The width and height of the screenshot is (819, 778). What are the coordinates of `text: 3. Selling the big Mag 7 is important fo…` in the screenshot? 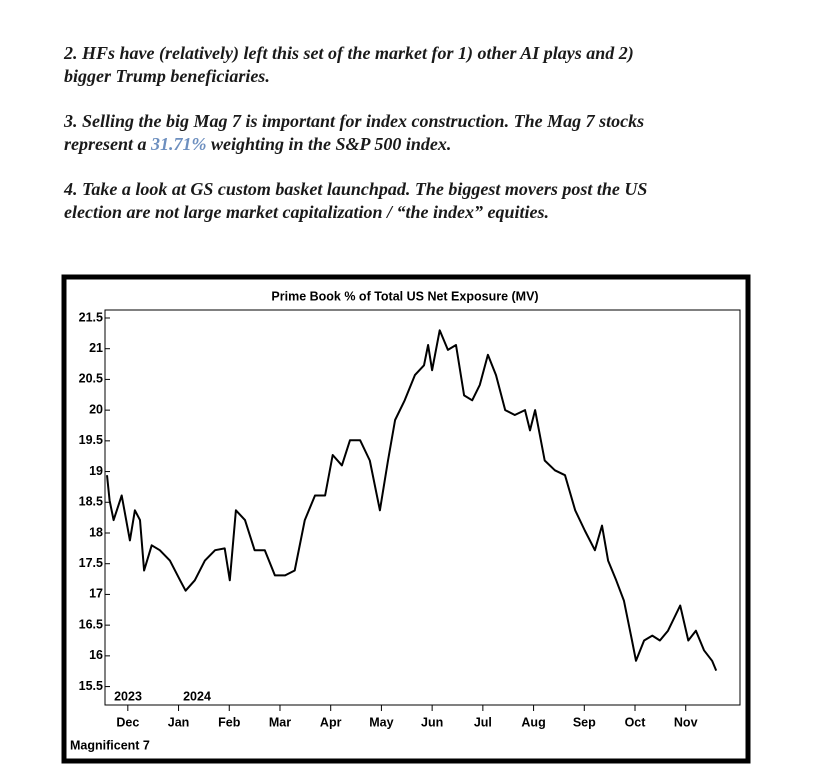 It's located at (354, 121).